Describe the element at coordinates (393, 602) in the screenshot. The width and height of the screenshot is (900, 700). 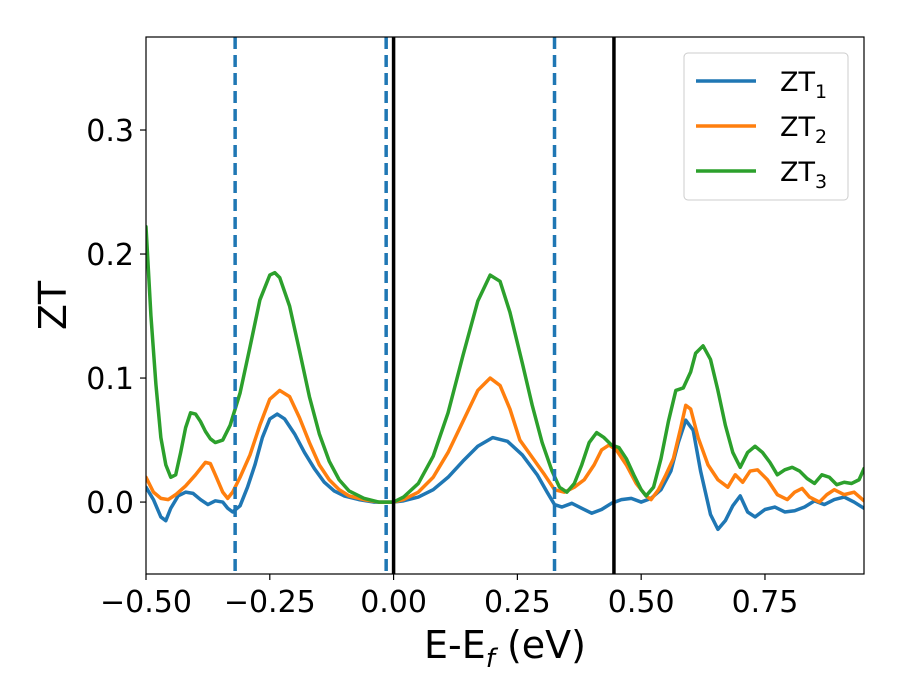
I see `x-tick-label: 0.00` at that location.